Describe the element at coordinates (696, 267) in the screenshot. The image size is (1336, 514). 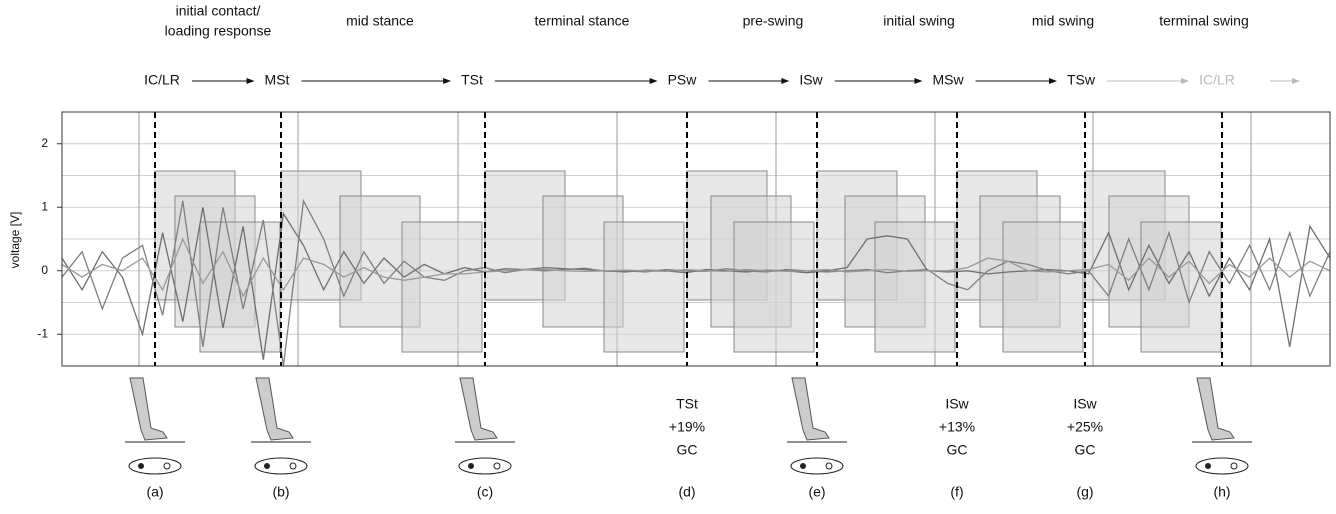
I see `signal-line` at that location.